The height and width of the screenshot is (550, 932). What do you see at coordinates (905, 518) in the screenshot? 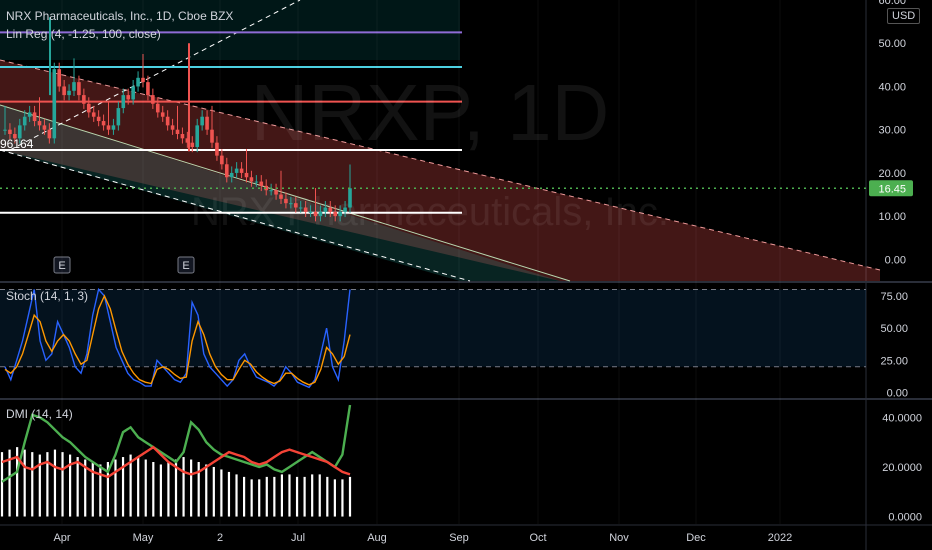
I see `dmi-axis-tick: 0.0000` at bounding box center [905, 518].